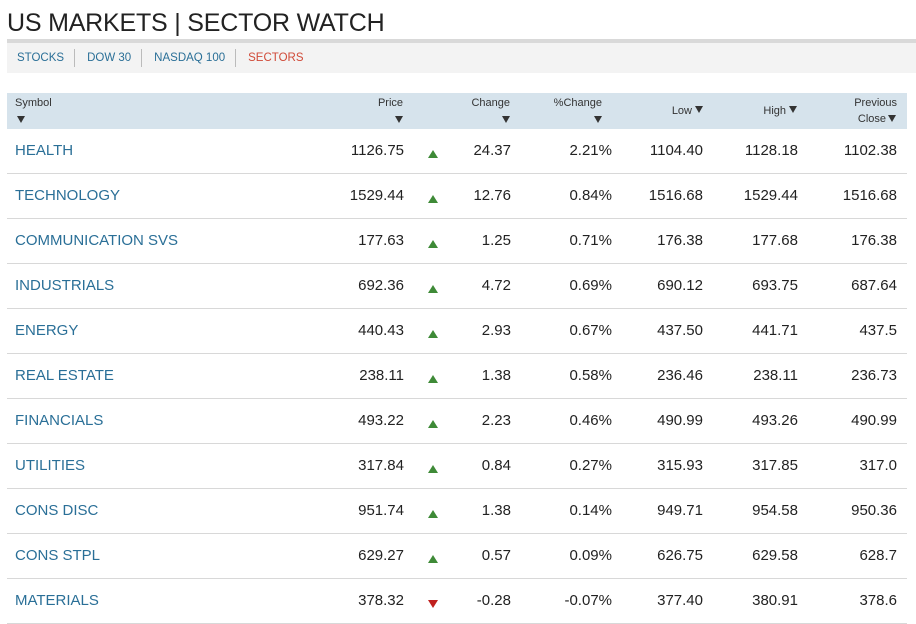  Describe the element at coordinates (870, 150) in the screenshot. I see `prev-close-cell: 1102.38` at that location.